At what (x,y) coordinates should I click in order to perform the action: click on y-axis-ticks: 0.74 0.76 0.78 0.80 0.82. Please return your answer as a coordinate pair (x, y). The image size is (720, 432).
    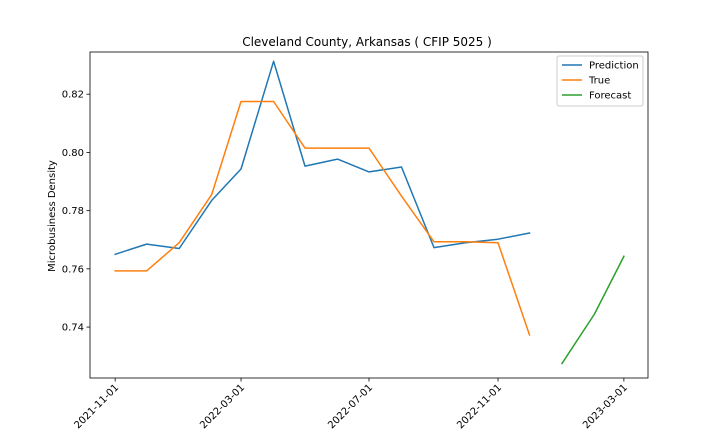
    Looking at the image, I should click on (76, 212).